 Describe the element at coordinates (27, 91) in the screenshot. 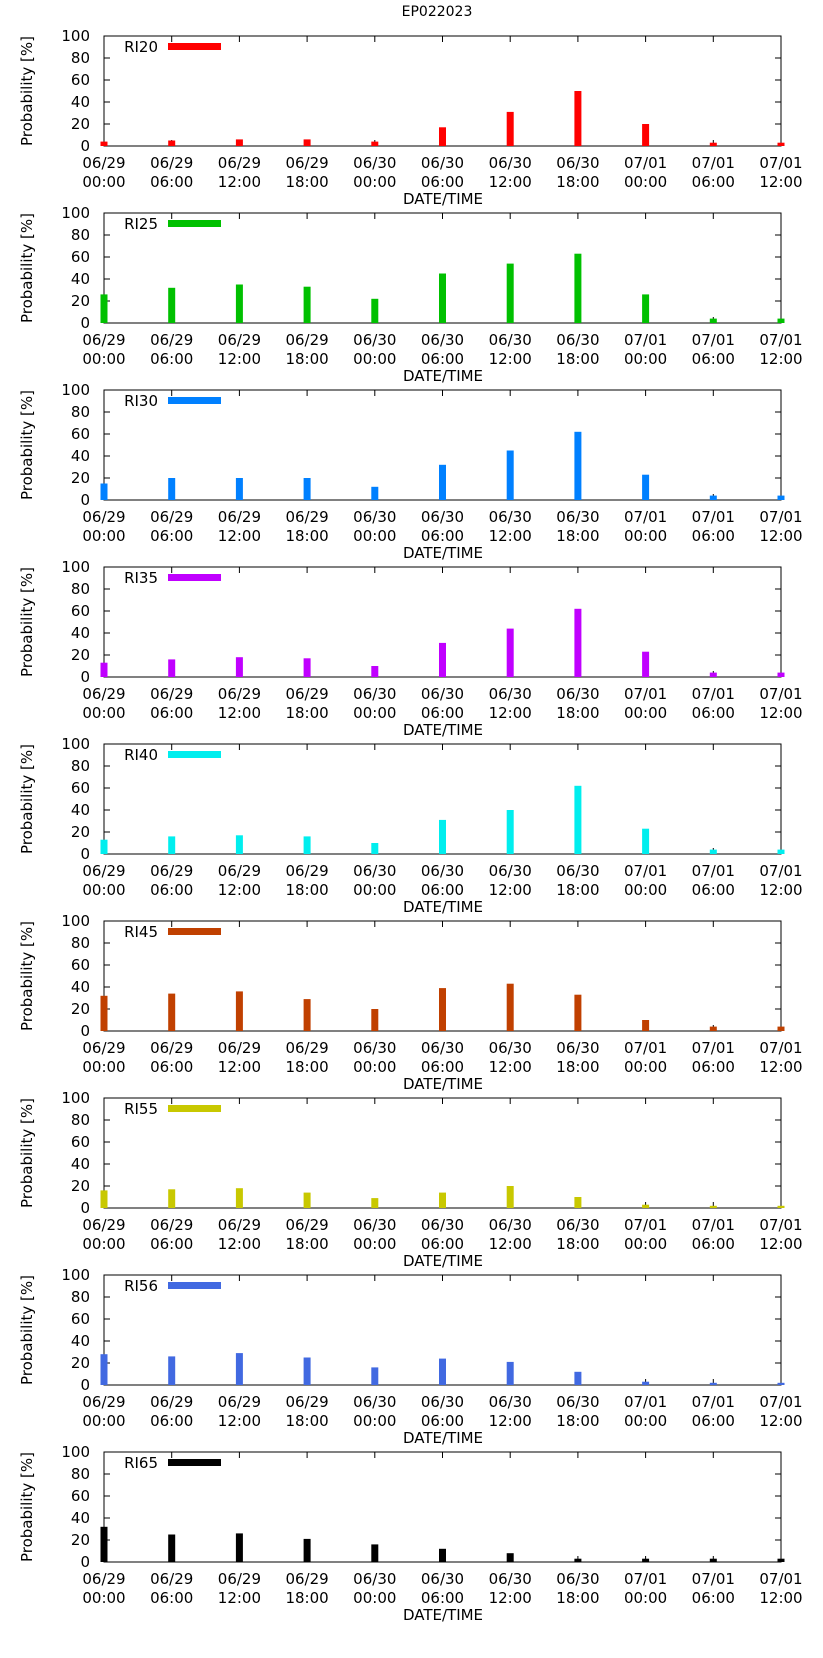

I see `y-axis-label: Probability [%]` at that location.